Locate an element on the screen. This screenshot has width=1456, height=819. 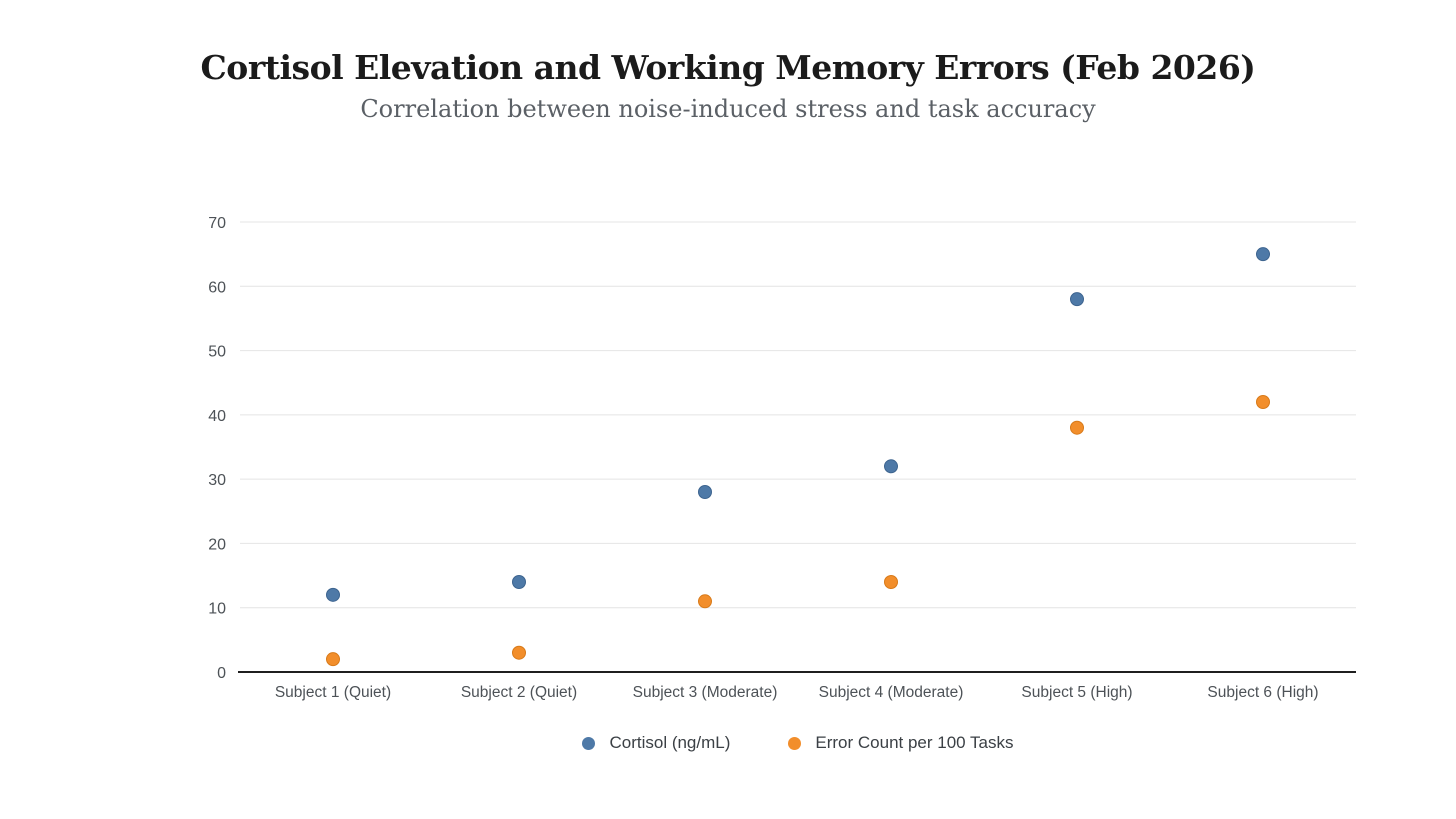
legend-label-cortisol: Cortisol (ng/mL) is located at coordinates (670, 742).